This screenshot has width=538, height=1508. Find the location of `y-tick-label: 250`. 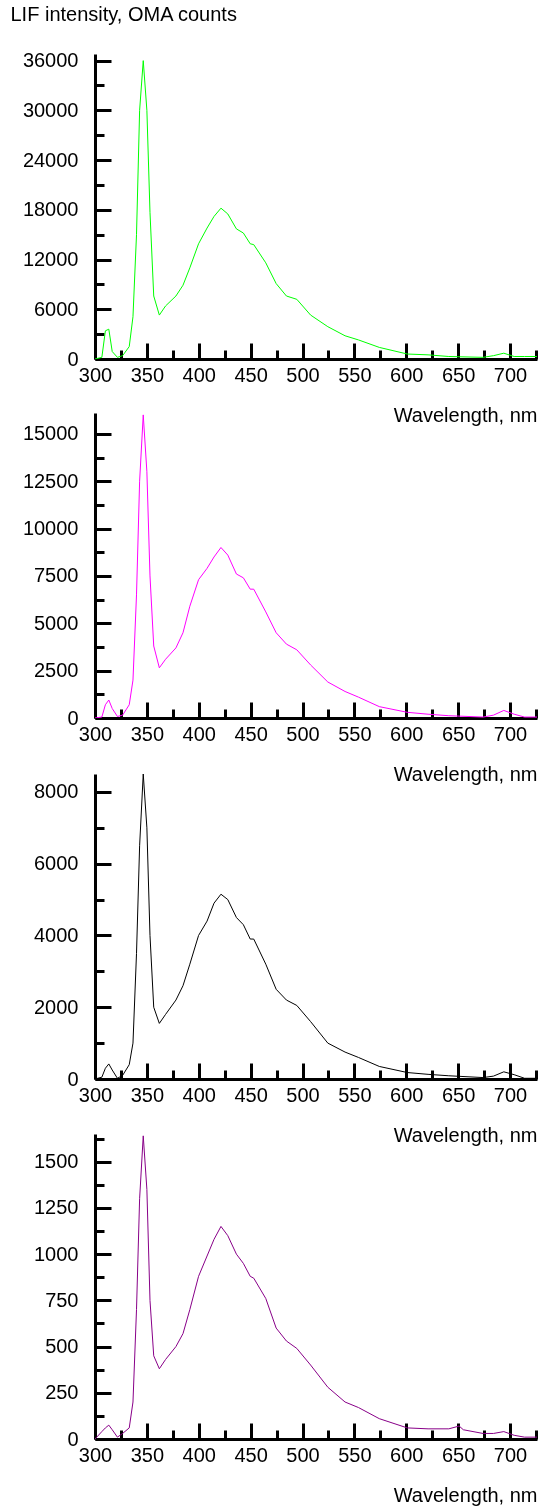

y-tick-label: 250 is located at coordinates (62, 1392).